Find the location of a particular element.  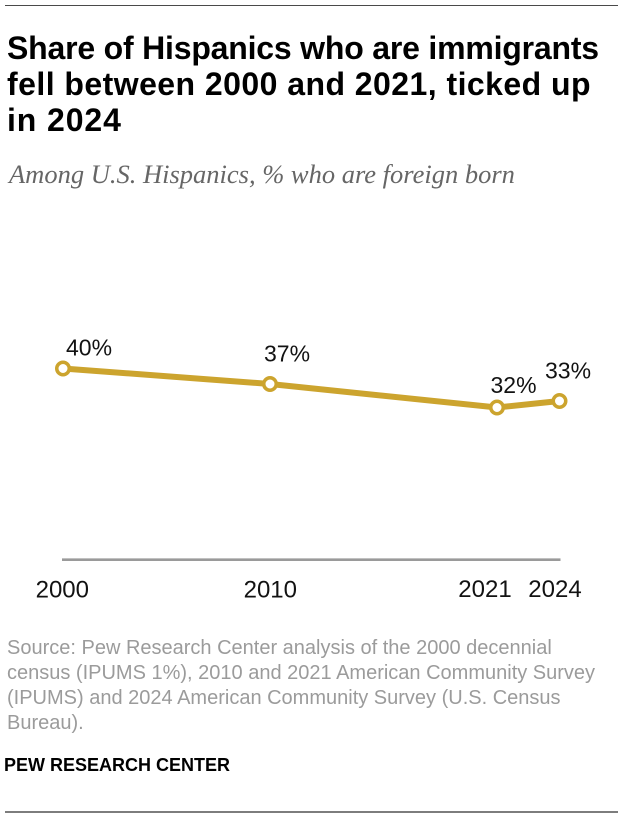

svg-text: 2021 is located at coordinates (484, 589).